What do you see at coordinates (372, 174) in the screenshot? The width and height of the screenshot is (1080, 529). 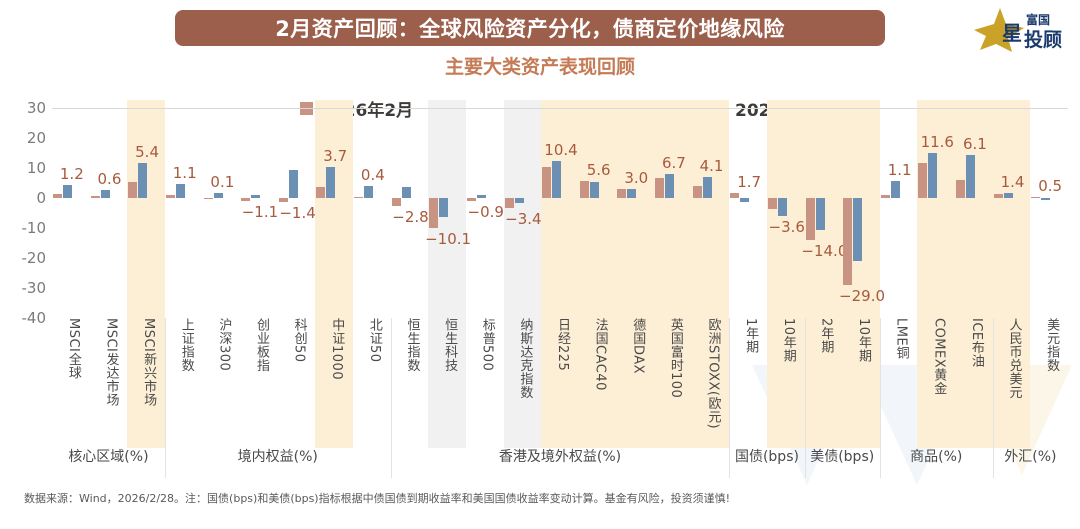 I see `bar-value-label: 0.4` at bounding box center [372, 174].